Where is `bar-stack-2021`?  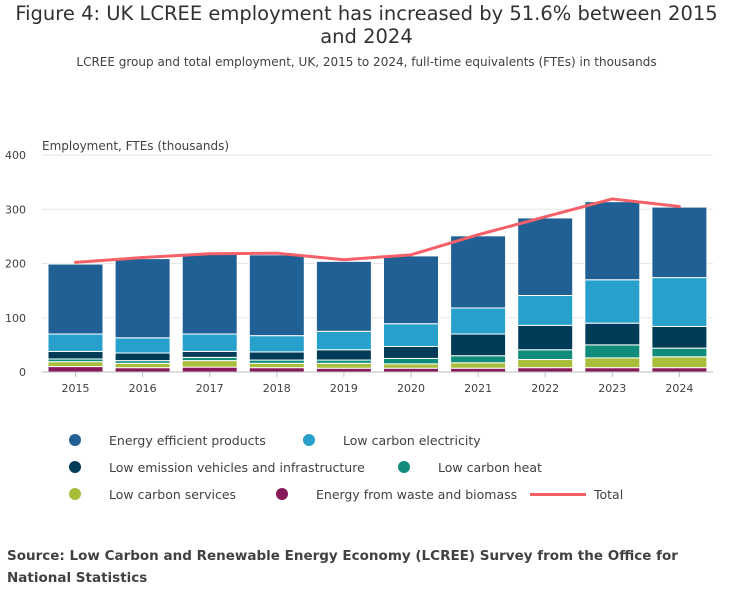 bar-stack-2021 is located at coordinates (478, 304).